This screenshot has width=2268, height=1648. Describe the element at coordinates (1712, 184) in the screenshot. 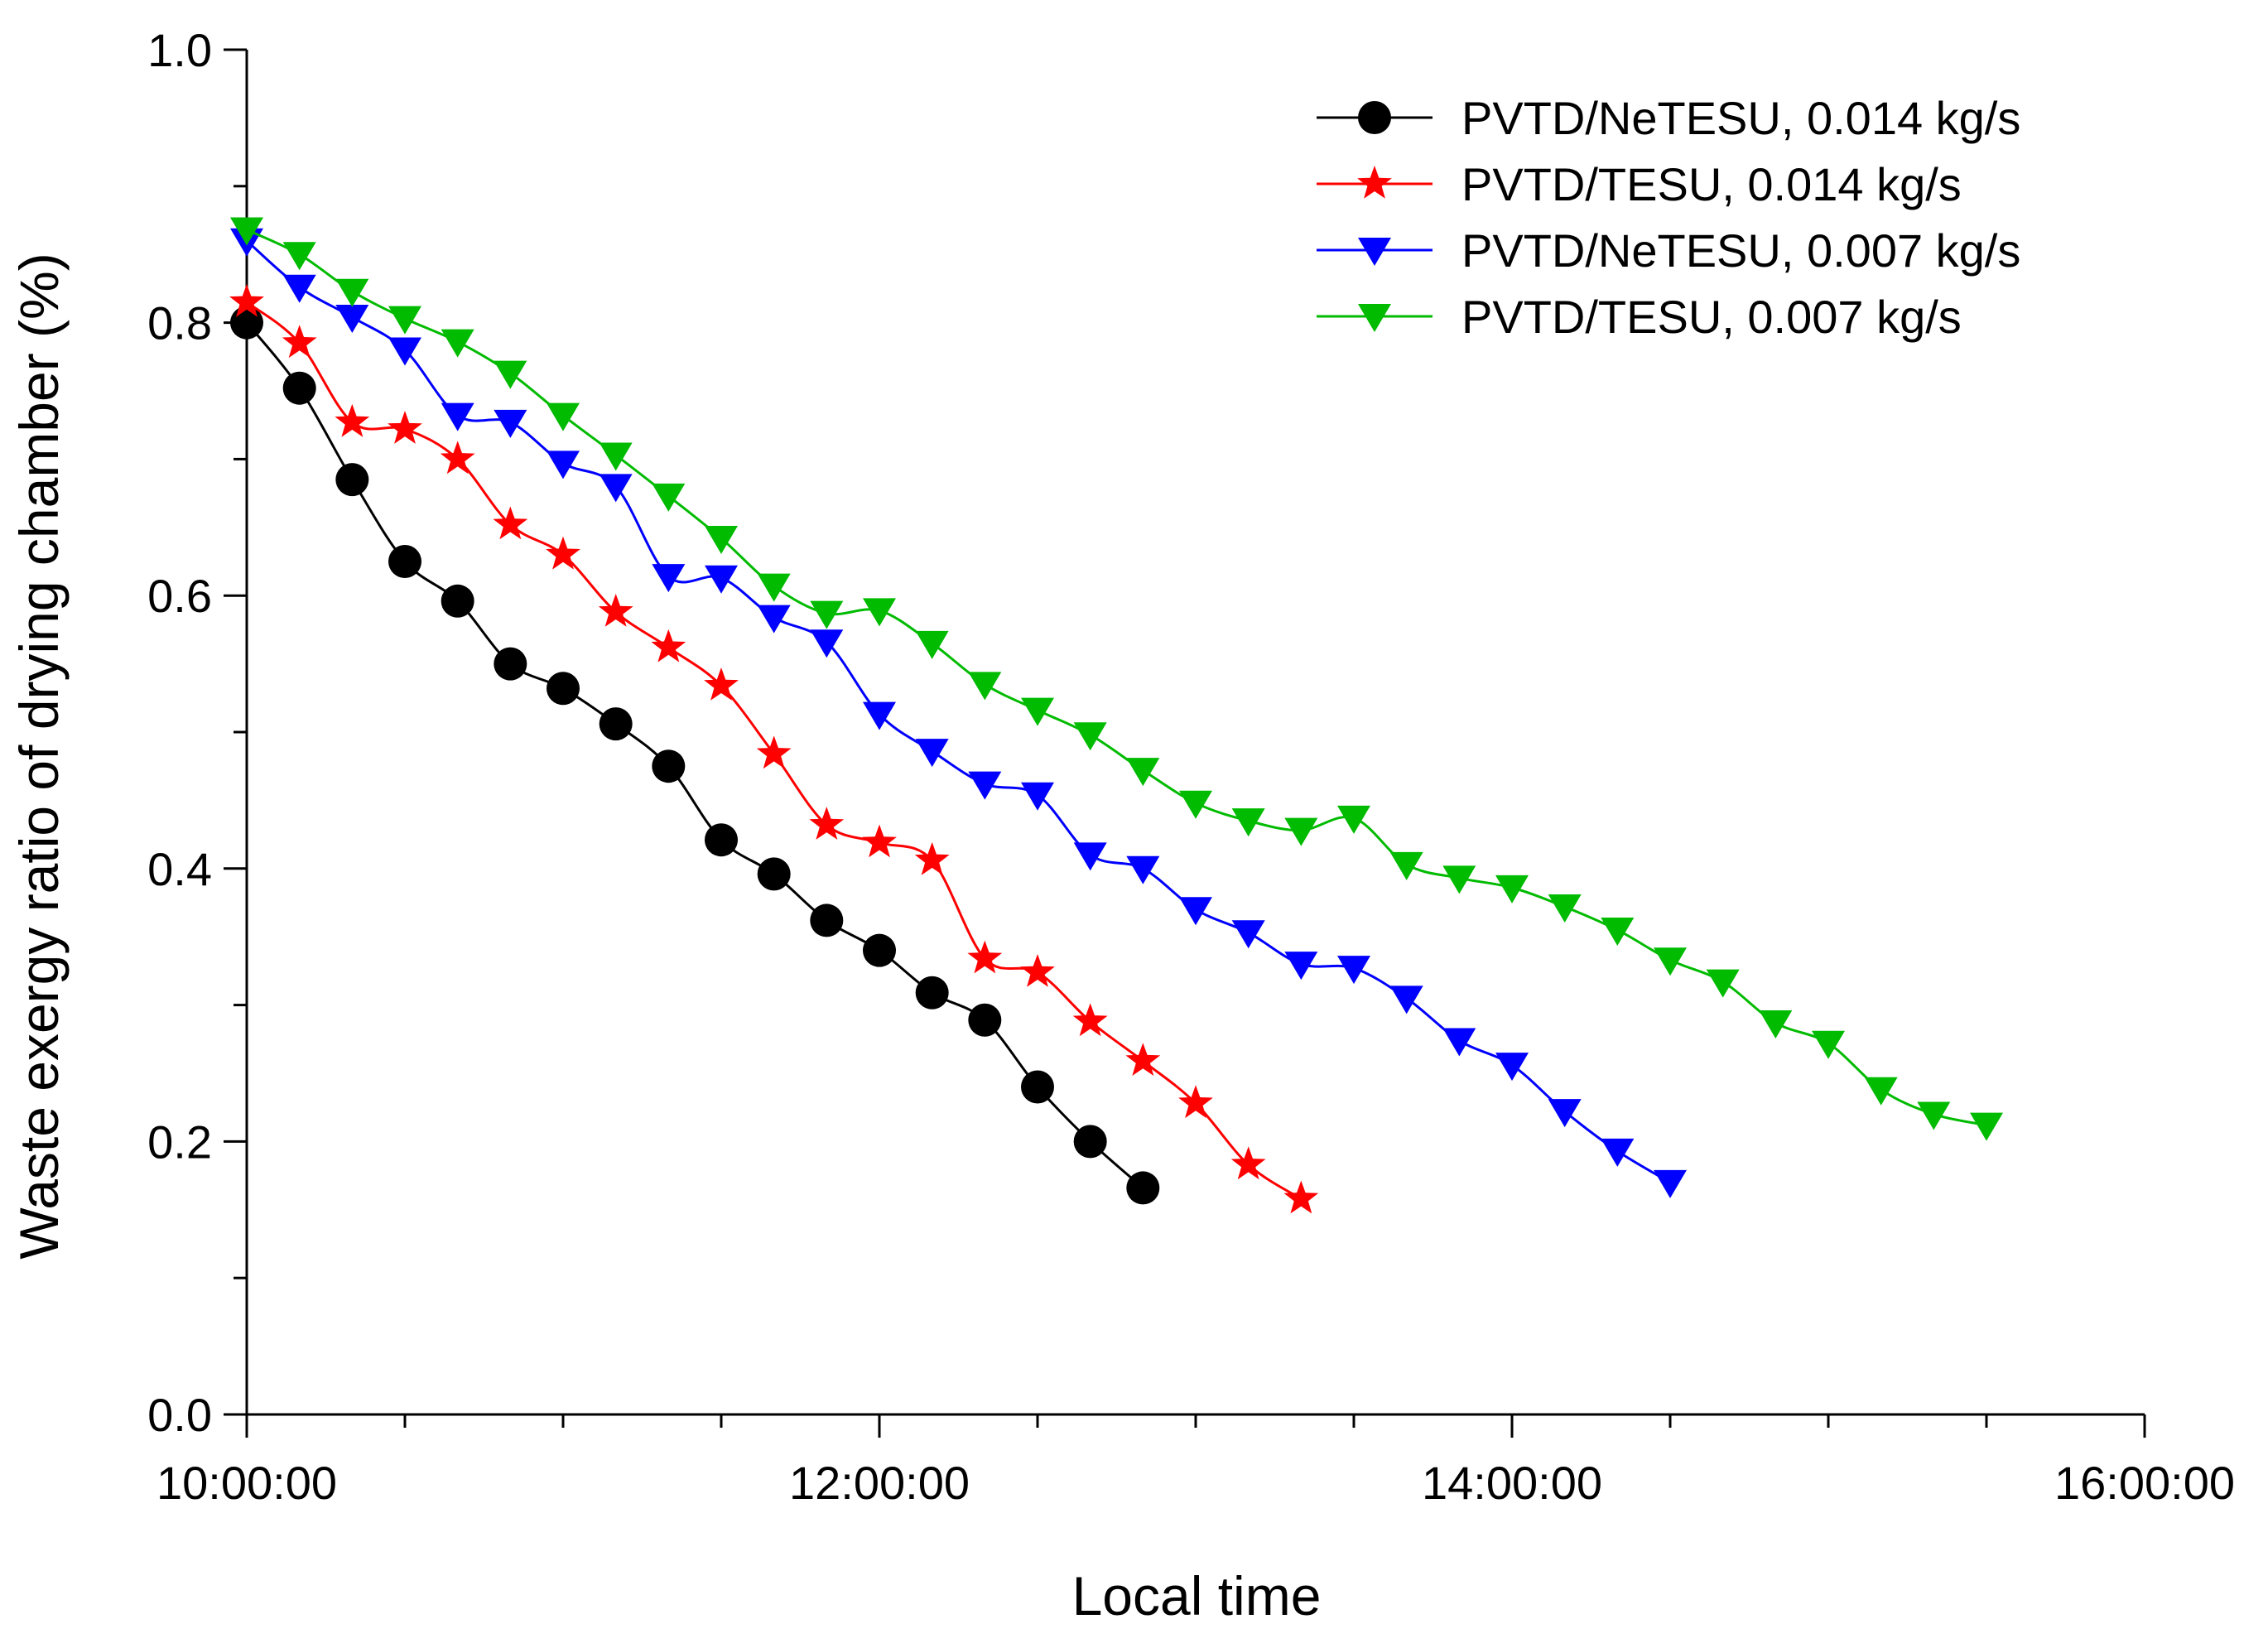

I see `legend-label: PVTD/TESU, 0.014 kg/s` at that location.